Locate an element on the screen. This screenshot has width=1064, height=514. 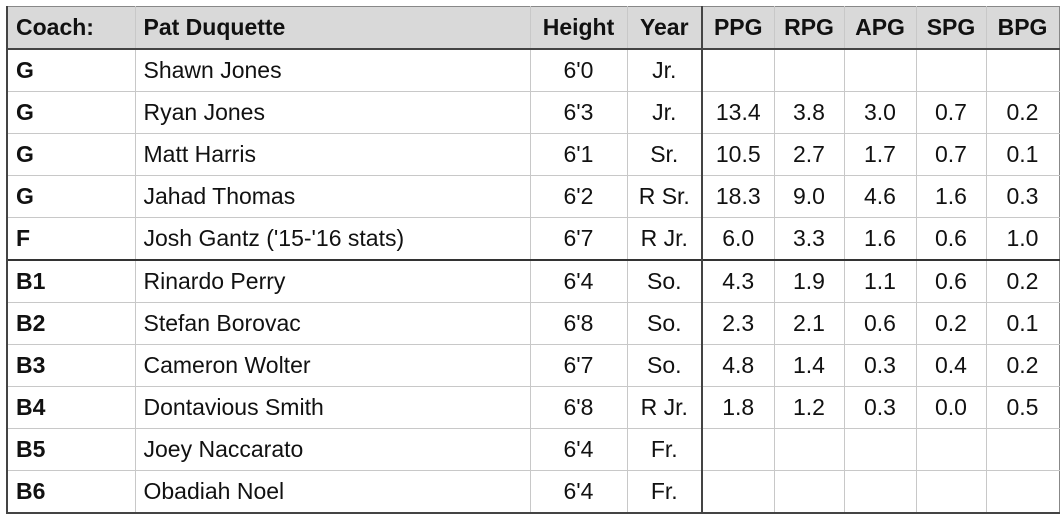
ppg-cell: 10.5 is located at coordinates (738, 154).